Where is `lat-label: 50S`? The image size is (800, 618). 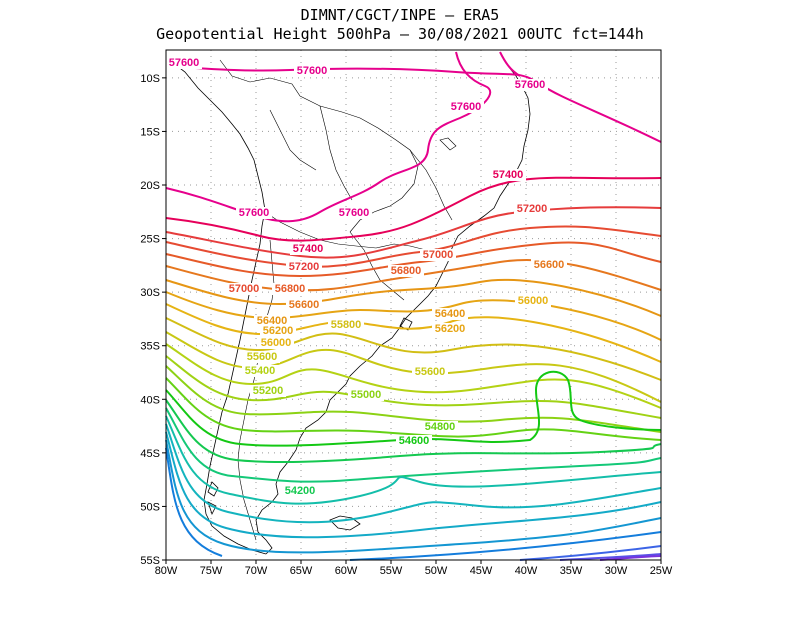
lat-label: 50S is located at coordinates (150, 507).